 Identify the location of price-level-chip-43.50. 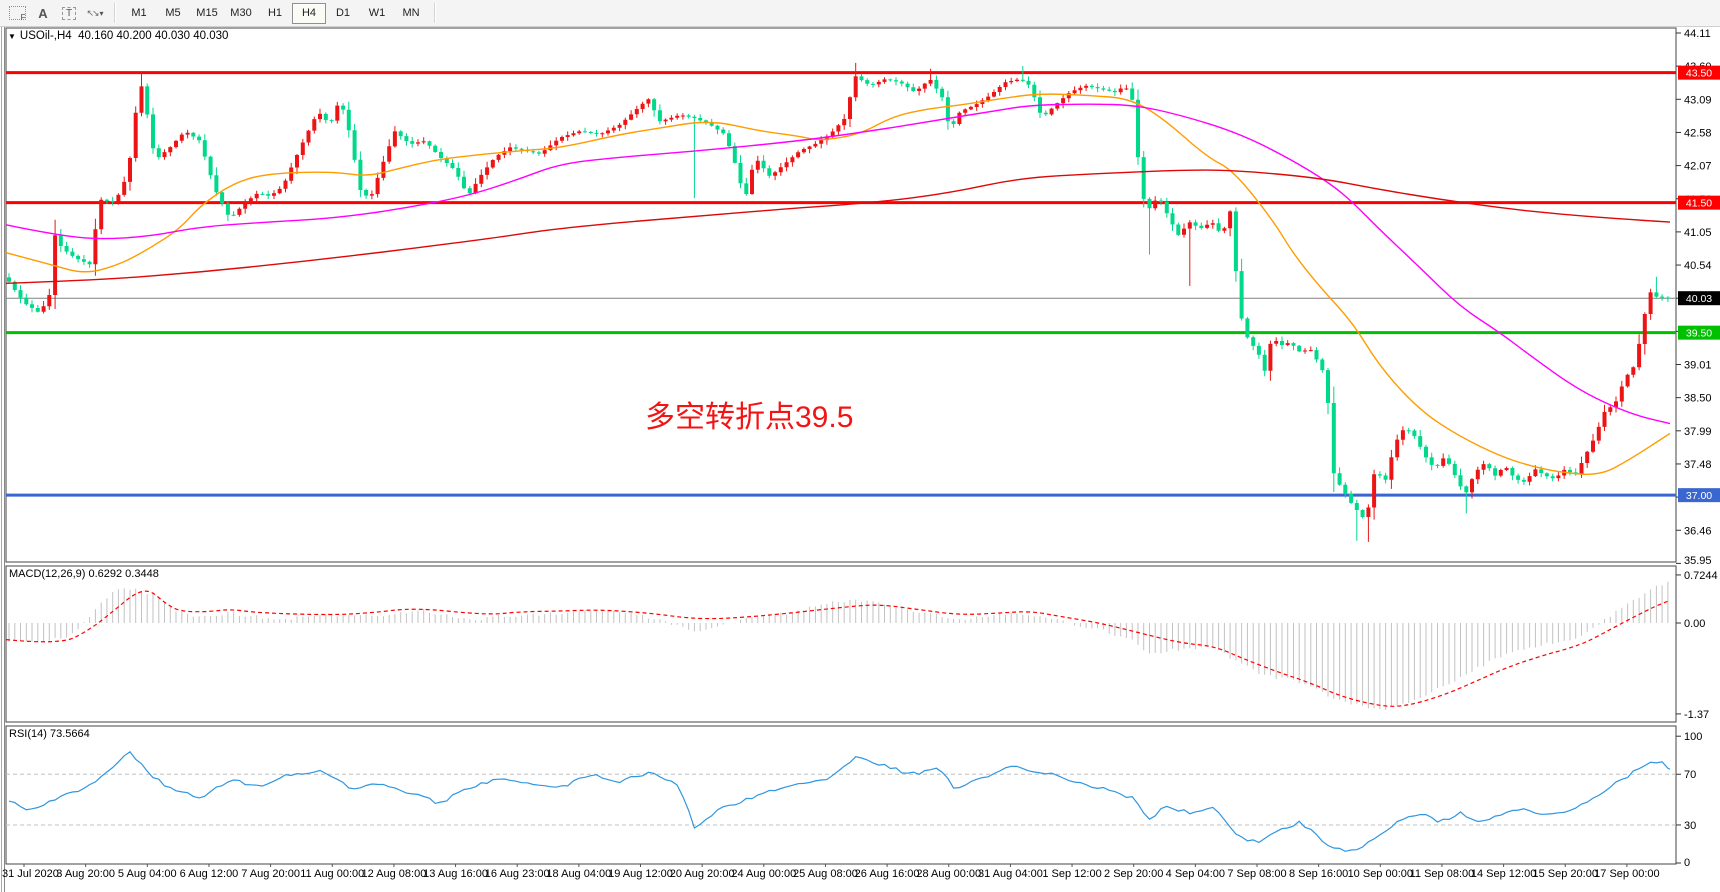
(1699, 72).